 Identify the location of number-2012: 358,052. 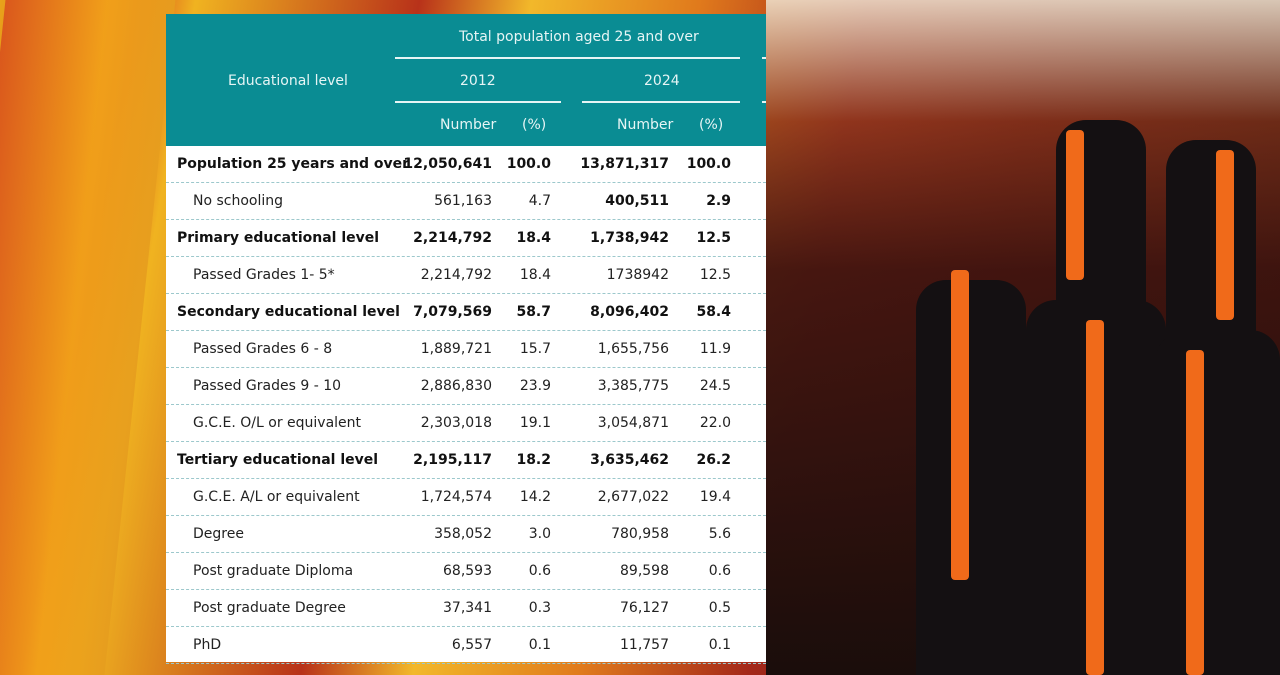
(463, 534).